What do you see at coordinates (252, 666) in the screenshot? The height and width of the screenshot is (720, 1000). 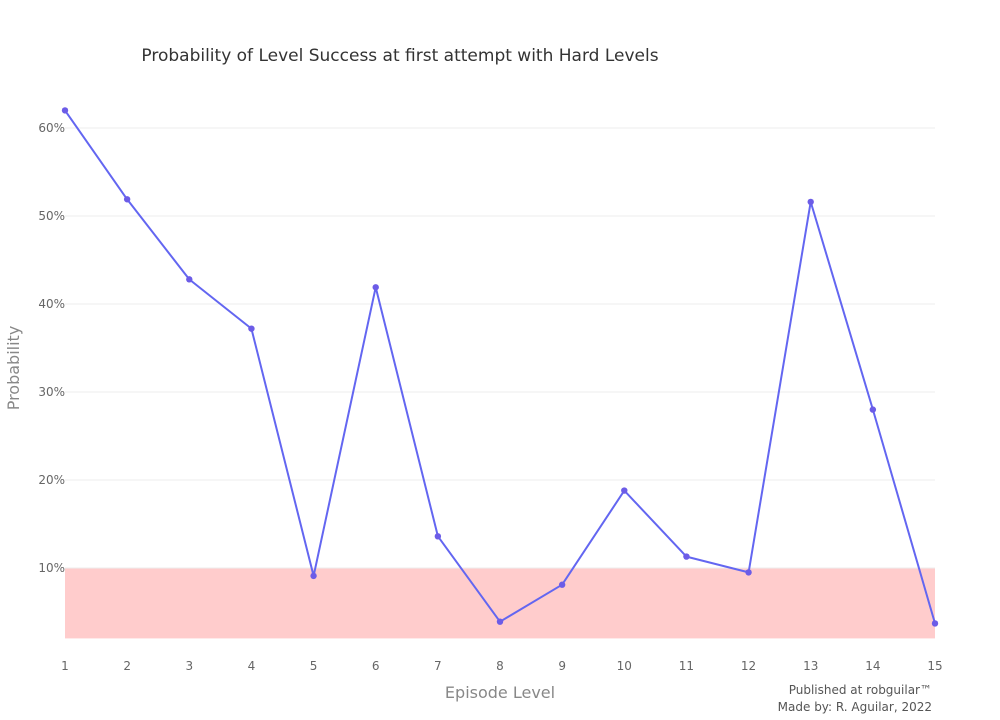 I see `x-tick-label: 4` at bounding box center [252, 666].